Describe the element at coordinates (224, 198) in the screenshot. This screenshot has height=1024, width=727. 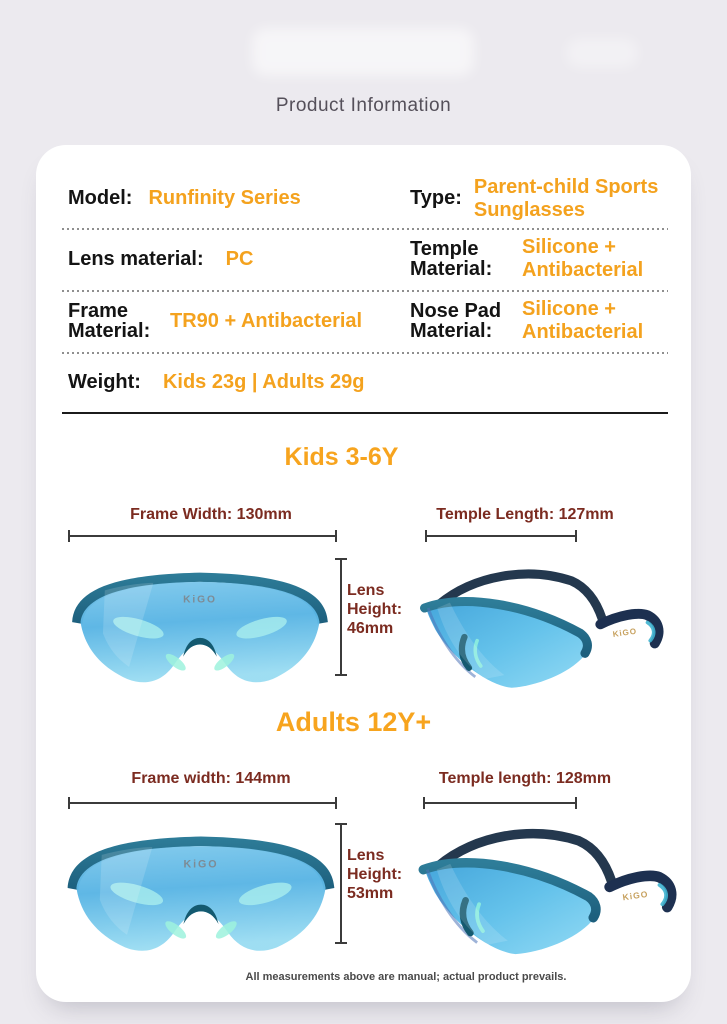
I see `model-value: Runfinity Series` at that location.